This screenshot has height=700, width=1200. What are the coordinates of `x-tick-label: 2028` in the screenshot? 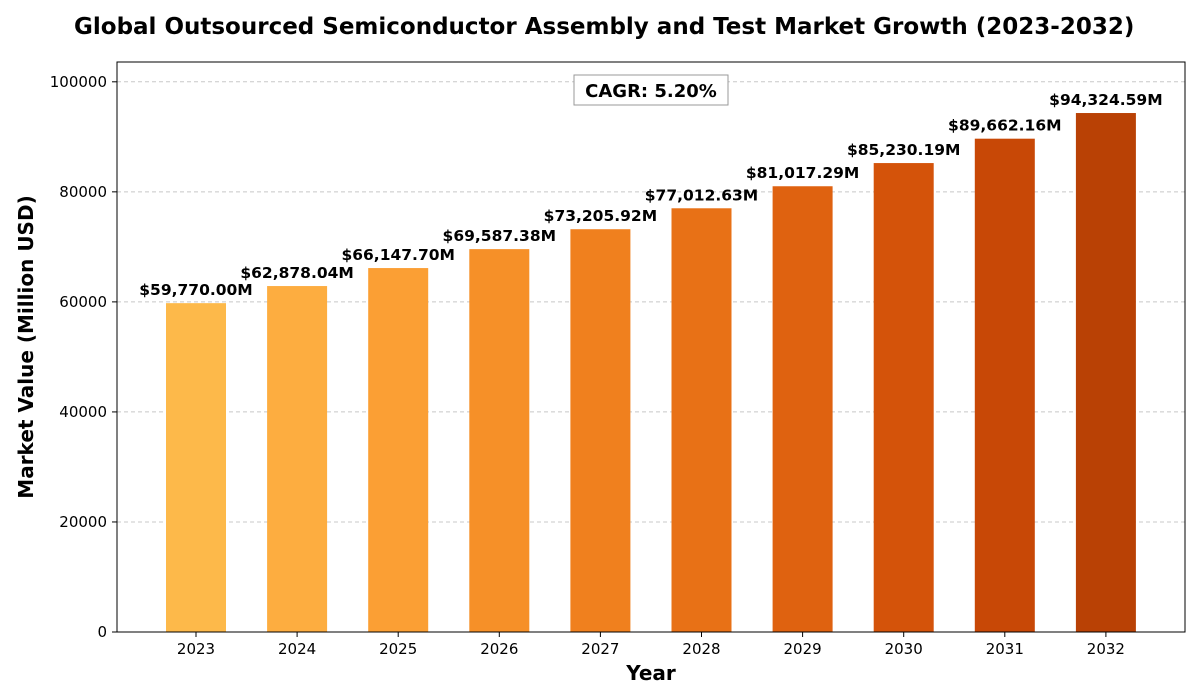 It's located at (701, 649).